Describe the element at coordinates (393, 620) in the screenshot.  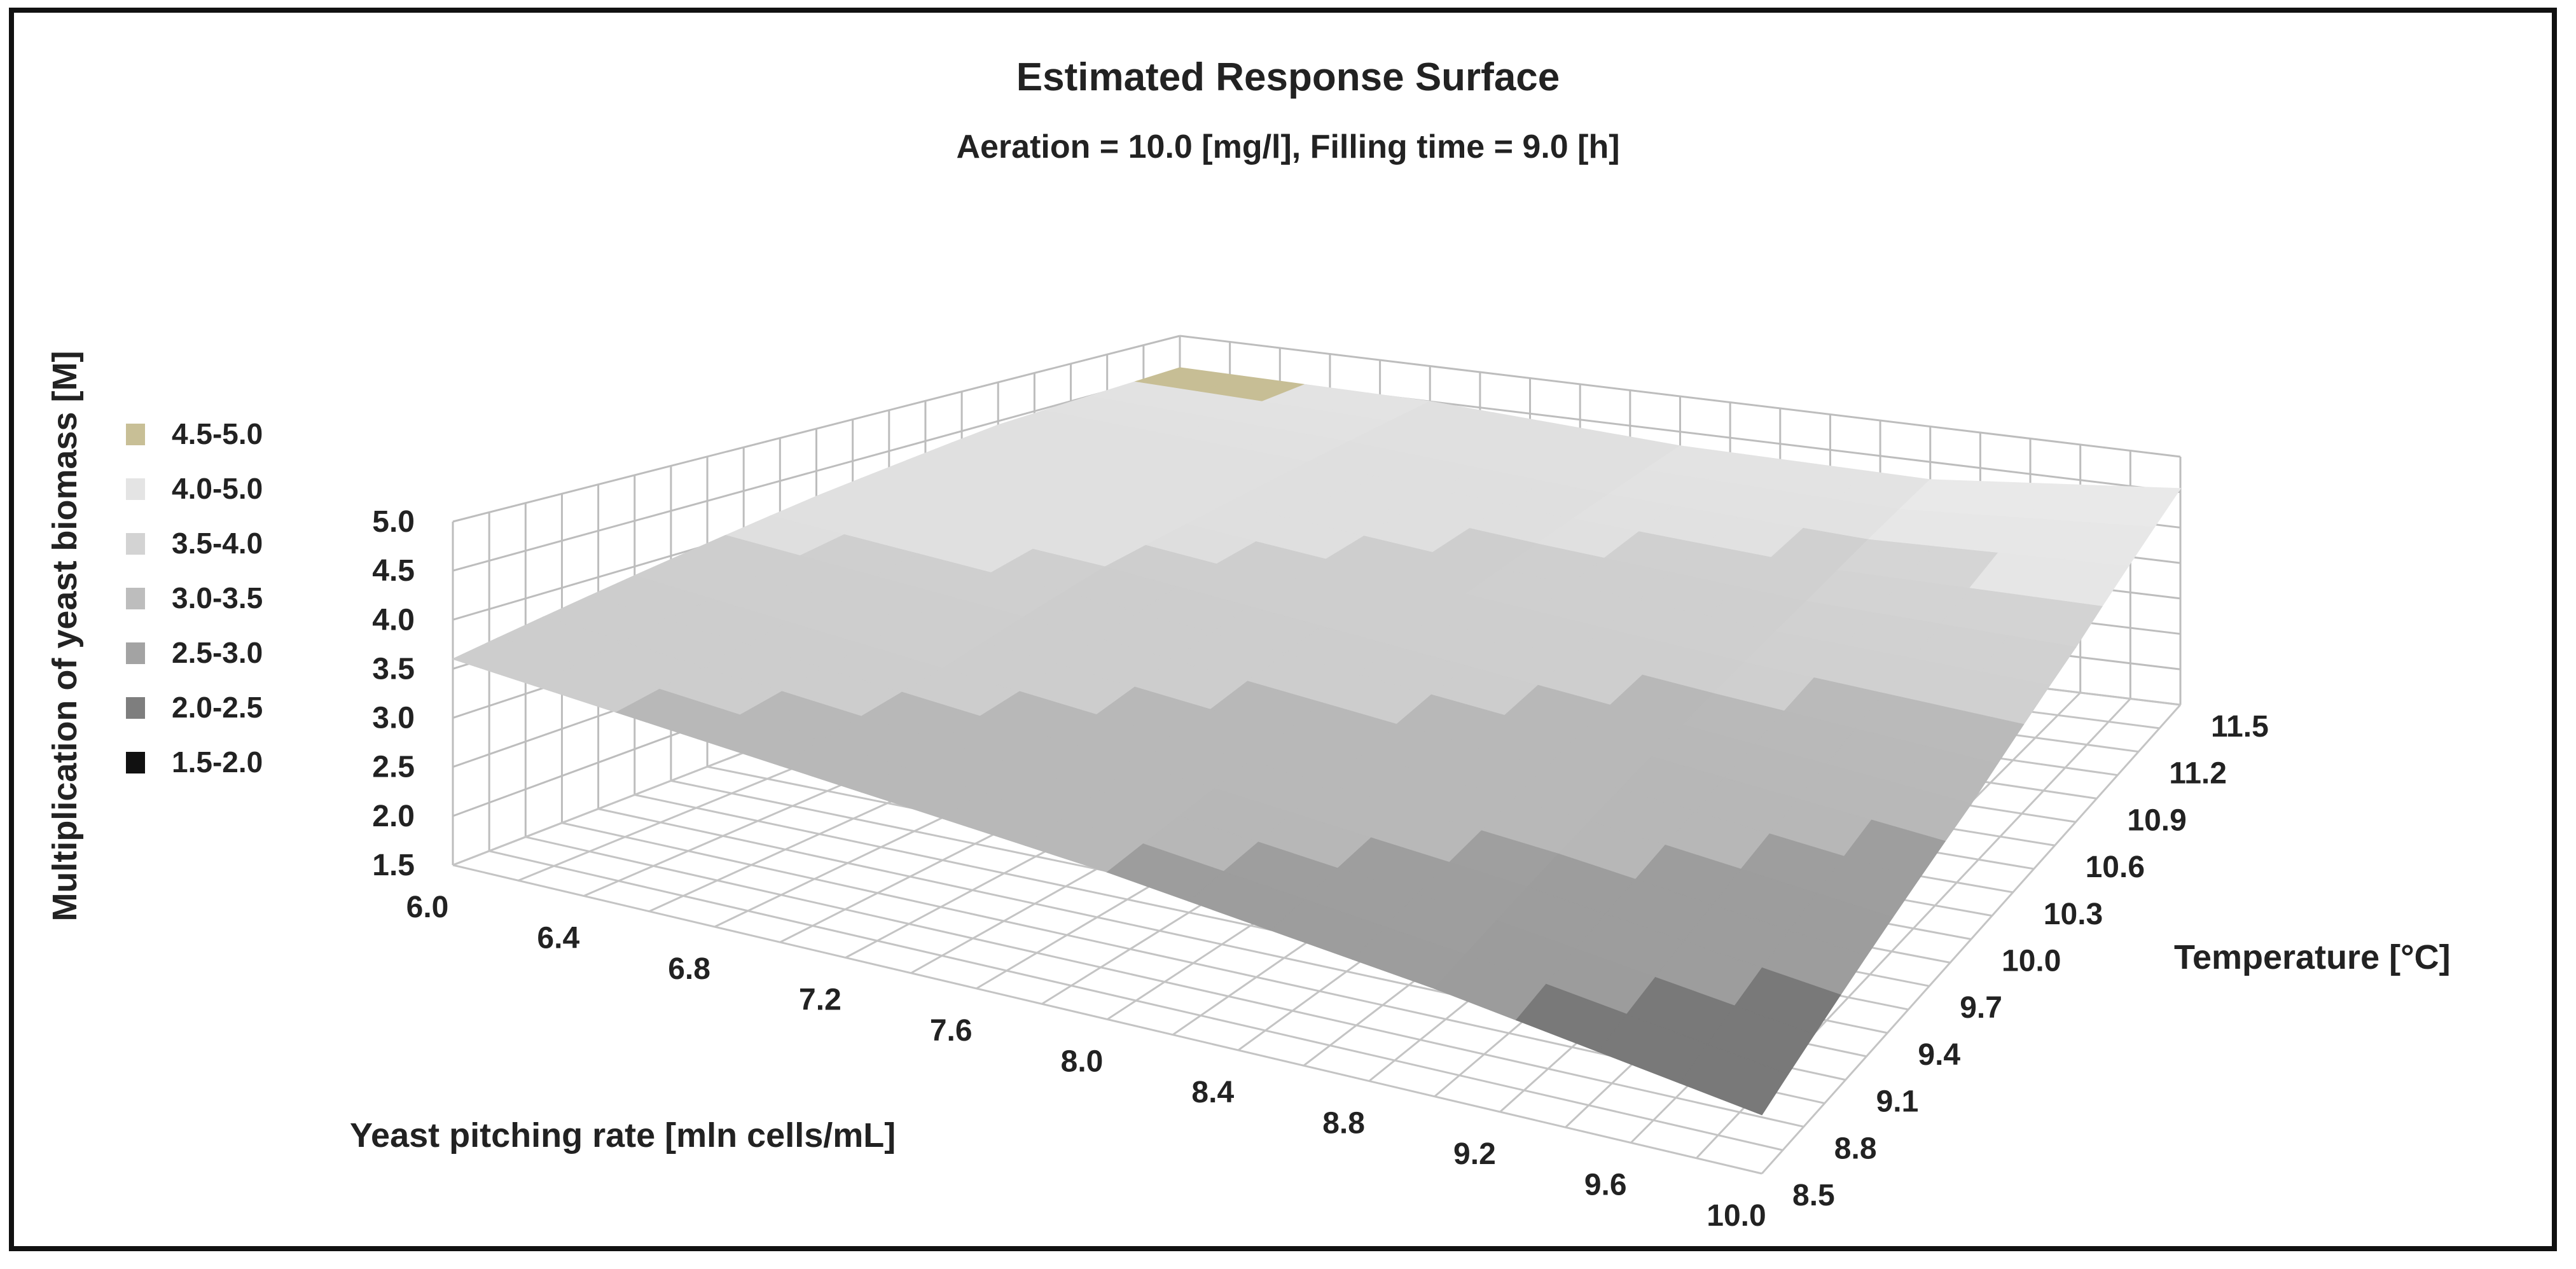
I see `z-tick-label: 4.0` at that location.